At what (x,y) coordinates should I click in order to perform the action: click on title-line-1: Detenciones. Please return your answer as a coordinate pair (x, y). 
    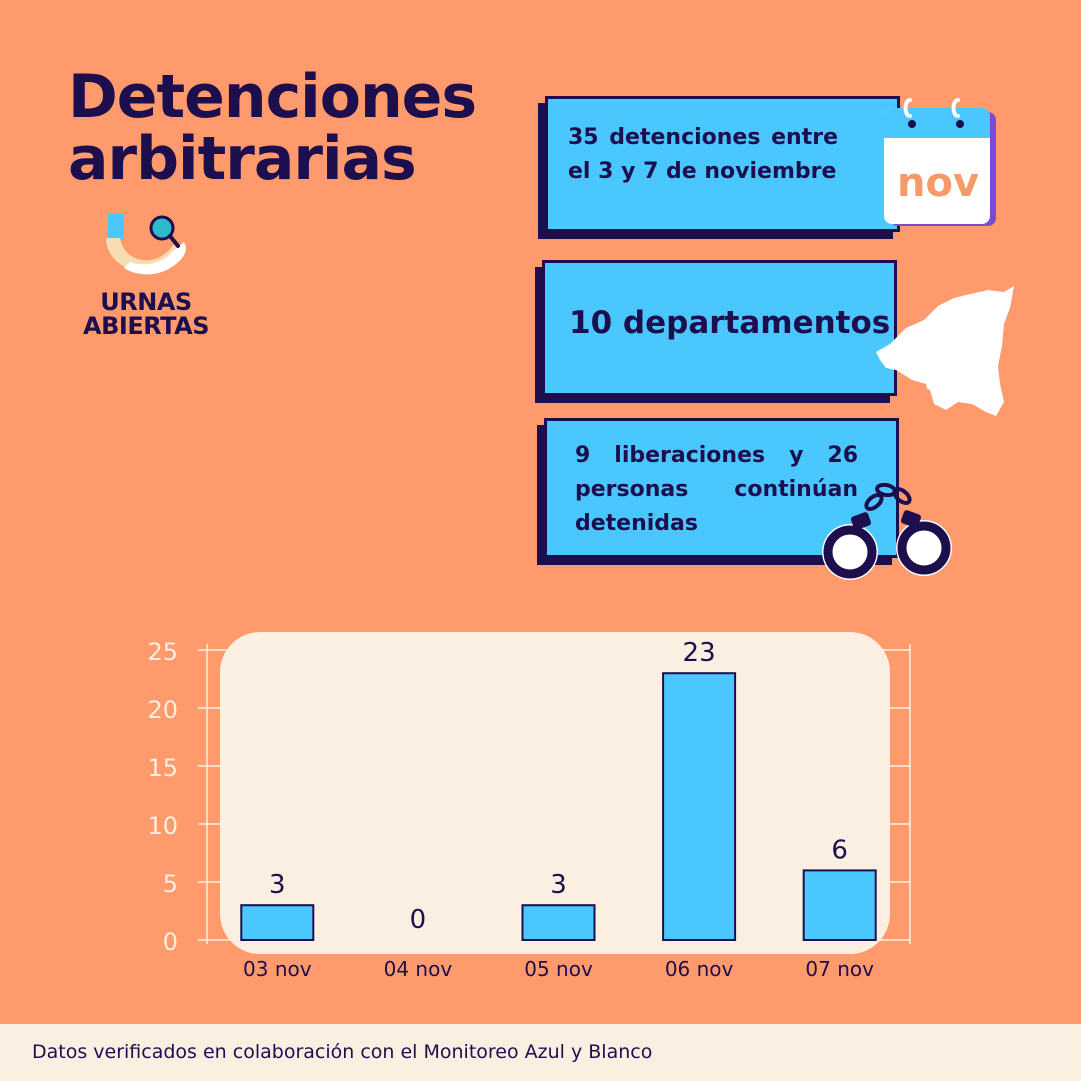
    Looking at the image, I should click on (272, 97).